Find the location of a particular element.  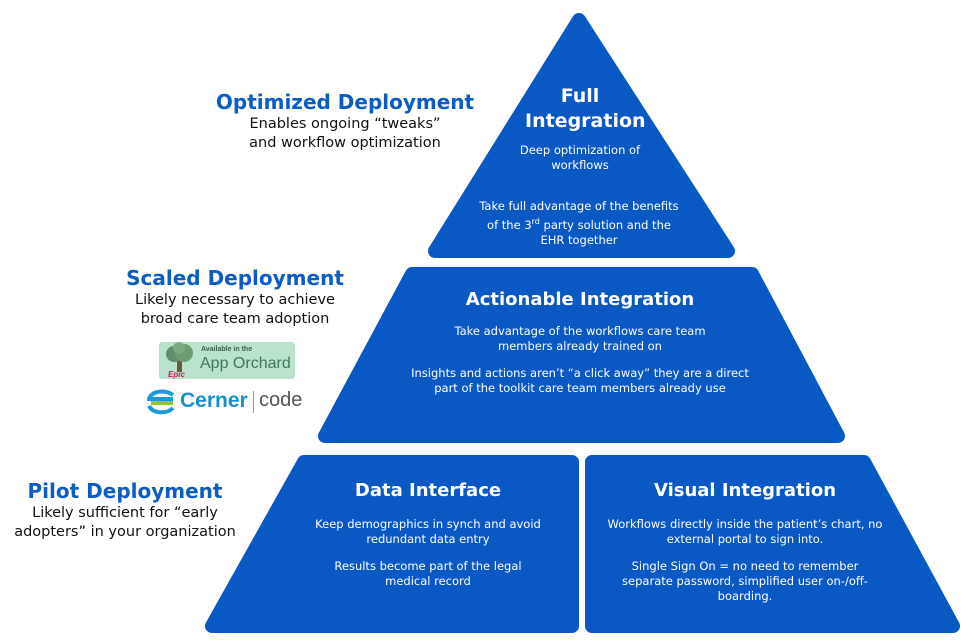

cerner-product-text: code is located at coordinates (281, 400).